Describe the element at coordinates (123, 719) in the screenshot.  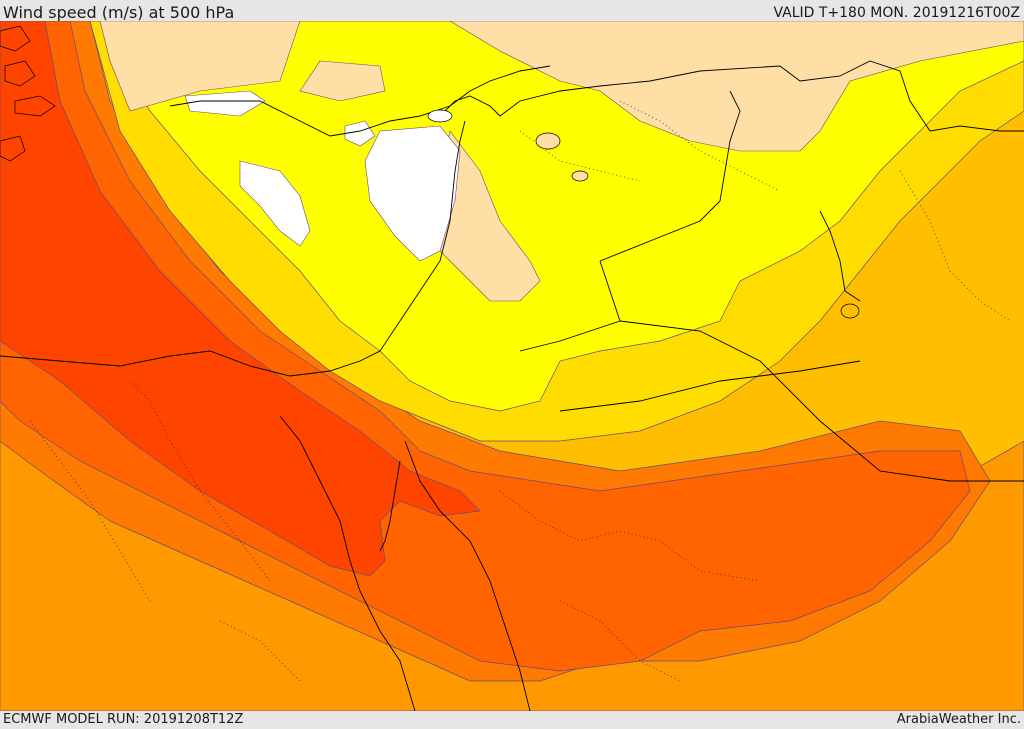
I see `model-run-label: ECMWF MODEL RUN: 20191208T12Z` at that location.